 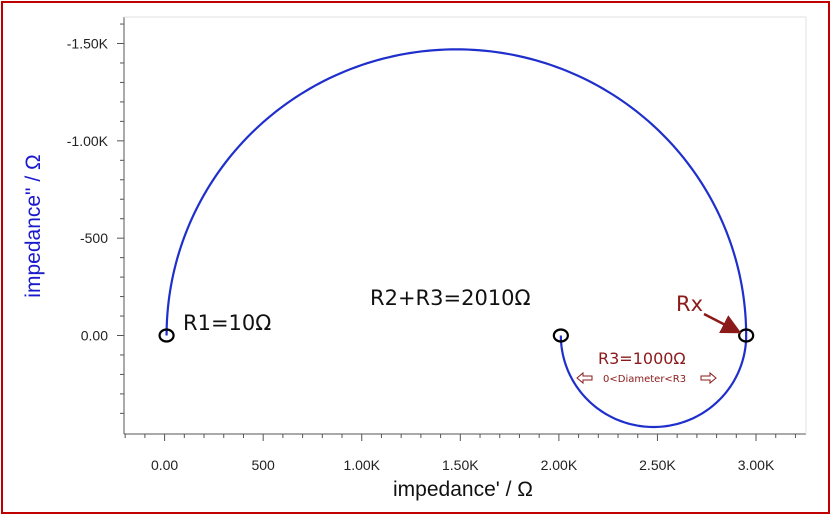 What do you see at coordinates (94, 336) in the screenshot?
I see `y-tick-label: 0.00` at bounding box center [94, 336].